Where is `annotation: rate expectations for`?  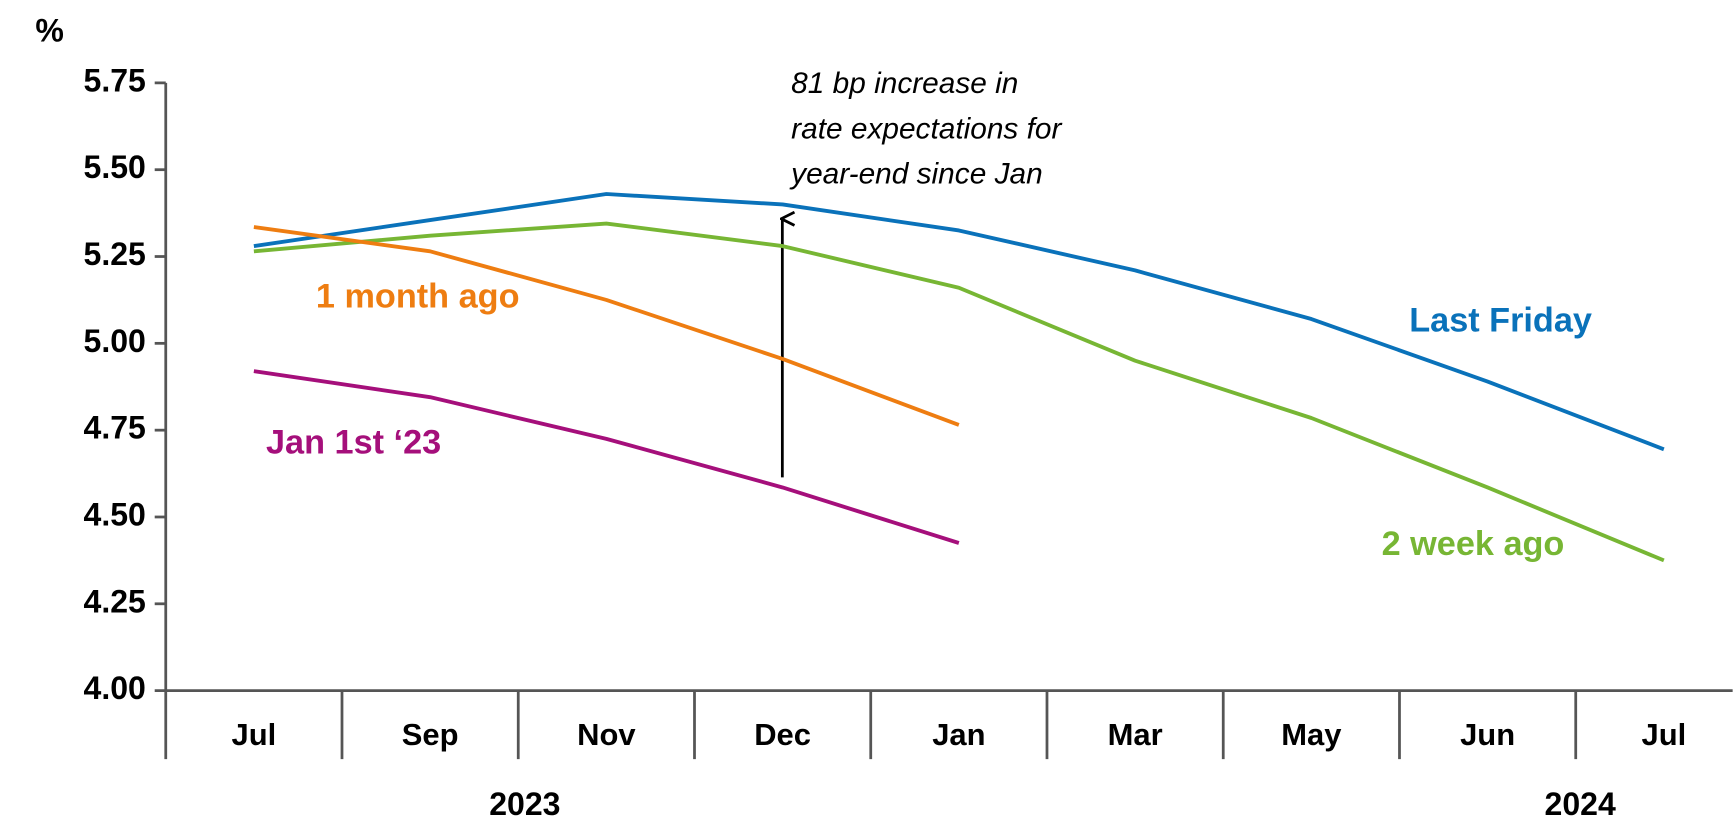 annotation: rate expectations for is located at coordinates (926, 128).